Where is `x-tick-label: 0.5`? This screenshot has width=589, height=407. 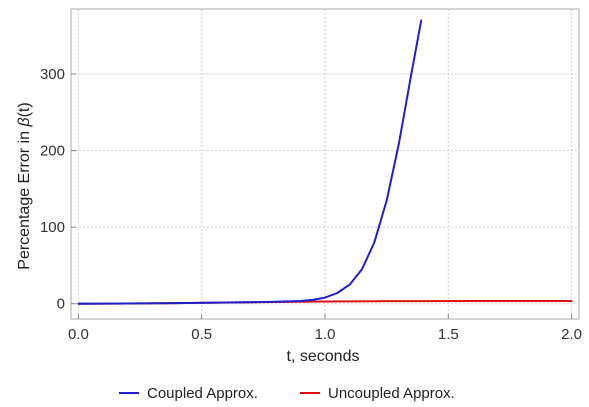
x-tick-label: 0.5 is located at coordinates (201, 334).